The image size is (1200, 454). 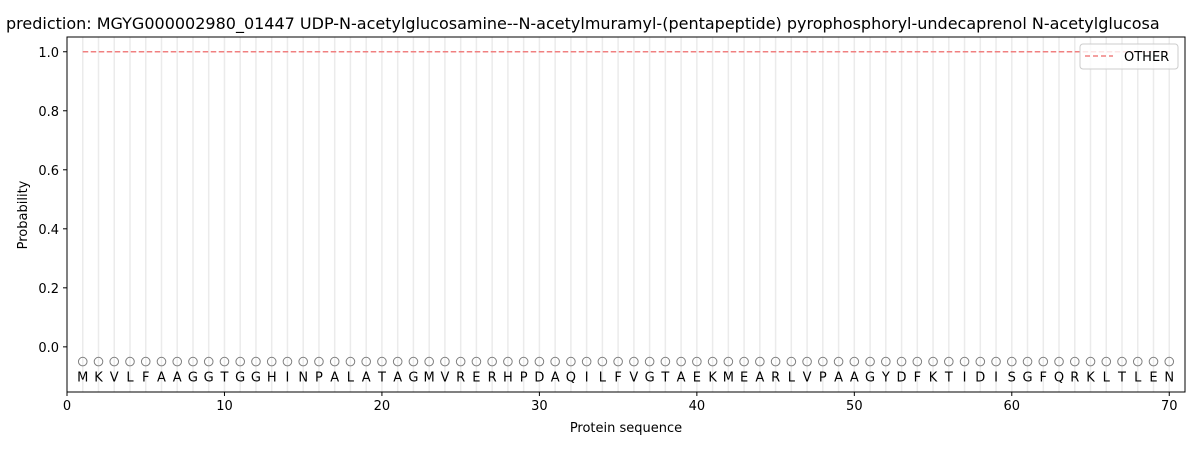 What do you see at coordinates (48, 289) in the screenshot?
I see `y-tick-label: 0.2` at bounding box center [48, 289].